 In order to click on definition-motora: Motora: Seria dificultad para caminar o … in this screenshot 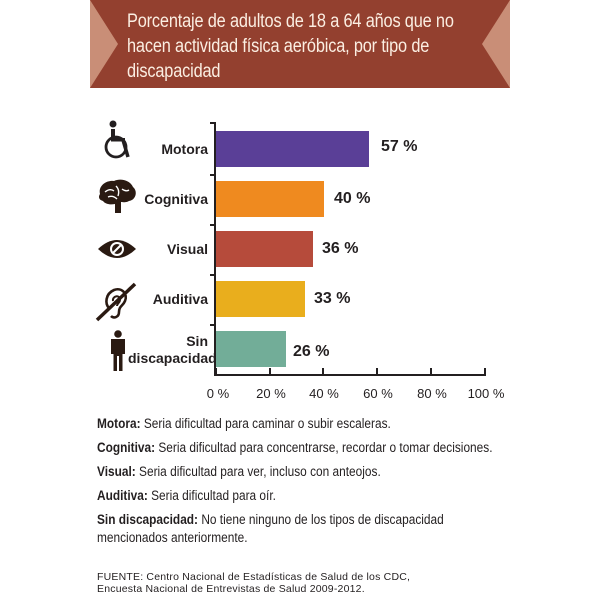, I will do `click(244, 423)`.